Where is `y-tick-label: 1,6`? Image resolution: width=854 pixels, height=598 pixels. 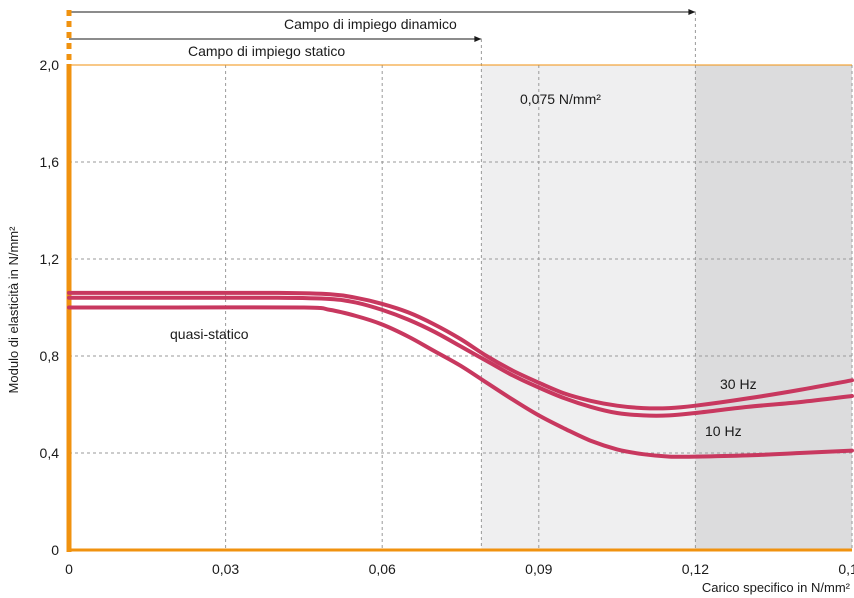 y-tick-label: 1,6 is located at coordinates (50, 162).